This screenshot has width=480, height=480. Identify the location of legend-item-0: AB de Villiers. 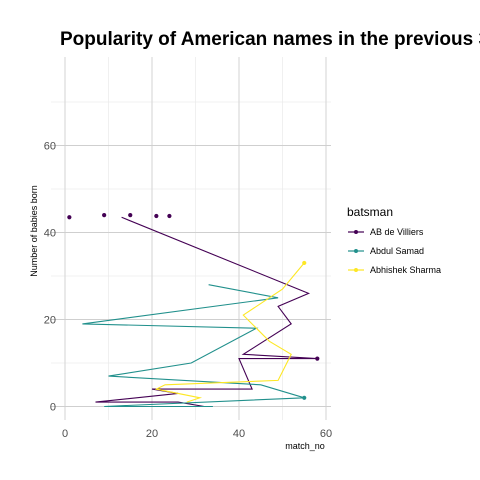
(386, 232).